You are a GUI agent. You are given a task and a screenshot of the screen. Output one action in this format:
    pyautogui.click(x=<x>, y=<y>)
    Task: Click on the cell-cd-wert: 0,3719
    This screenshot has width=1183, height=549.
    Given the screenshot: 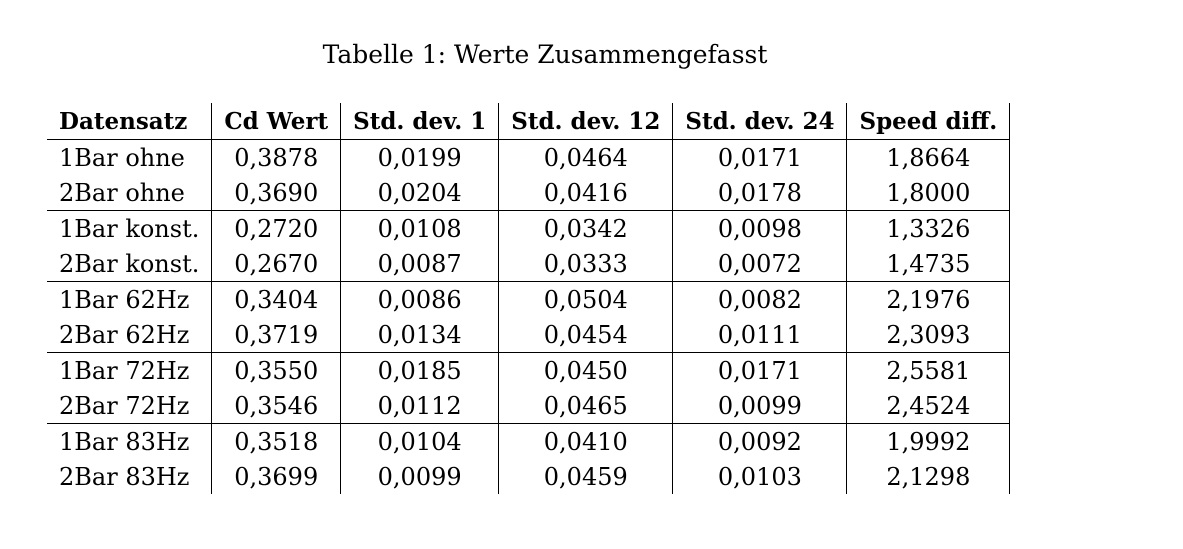 What is the action you would take?
    pyautogui.click(x=276, y=335)
    